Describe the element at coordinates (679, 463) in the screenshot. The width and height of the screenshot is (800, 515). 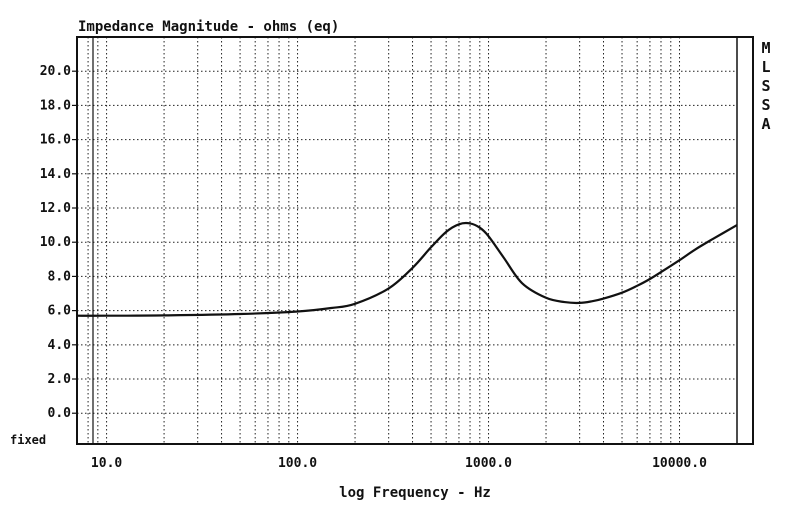
I see `x-tick-label: 10000.0` at that location.